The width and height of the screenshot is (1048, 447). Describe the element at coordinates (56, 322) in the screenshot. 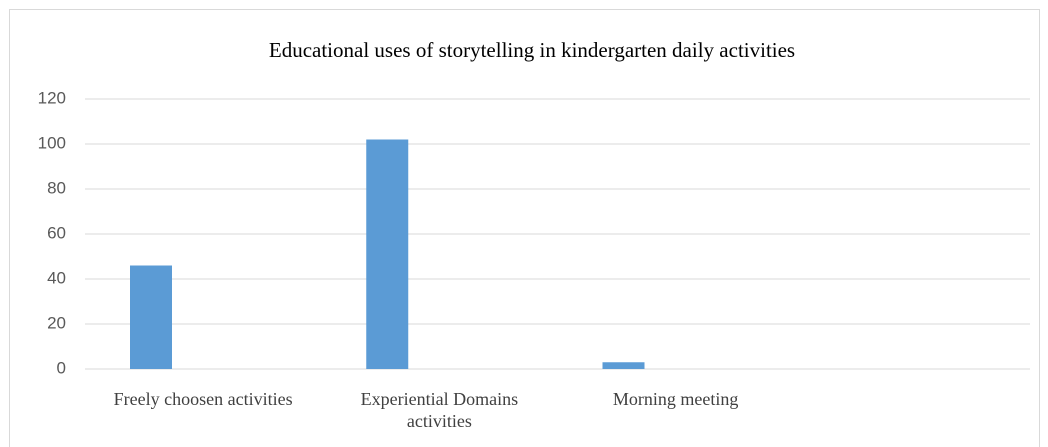

I see `y-tick-label: 20` at that location.